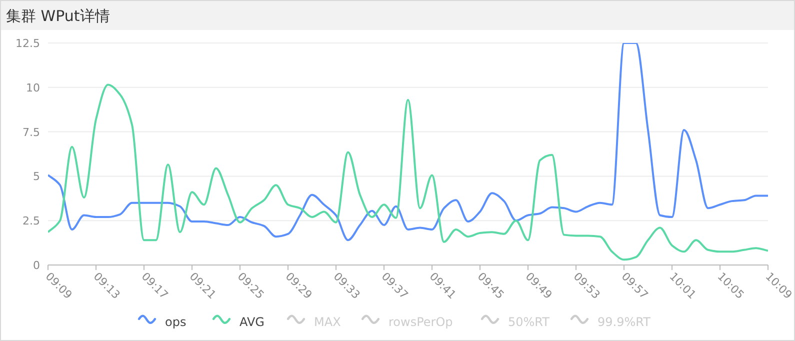  I want to click on legend-label: AVG, so click(252, 322).